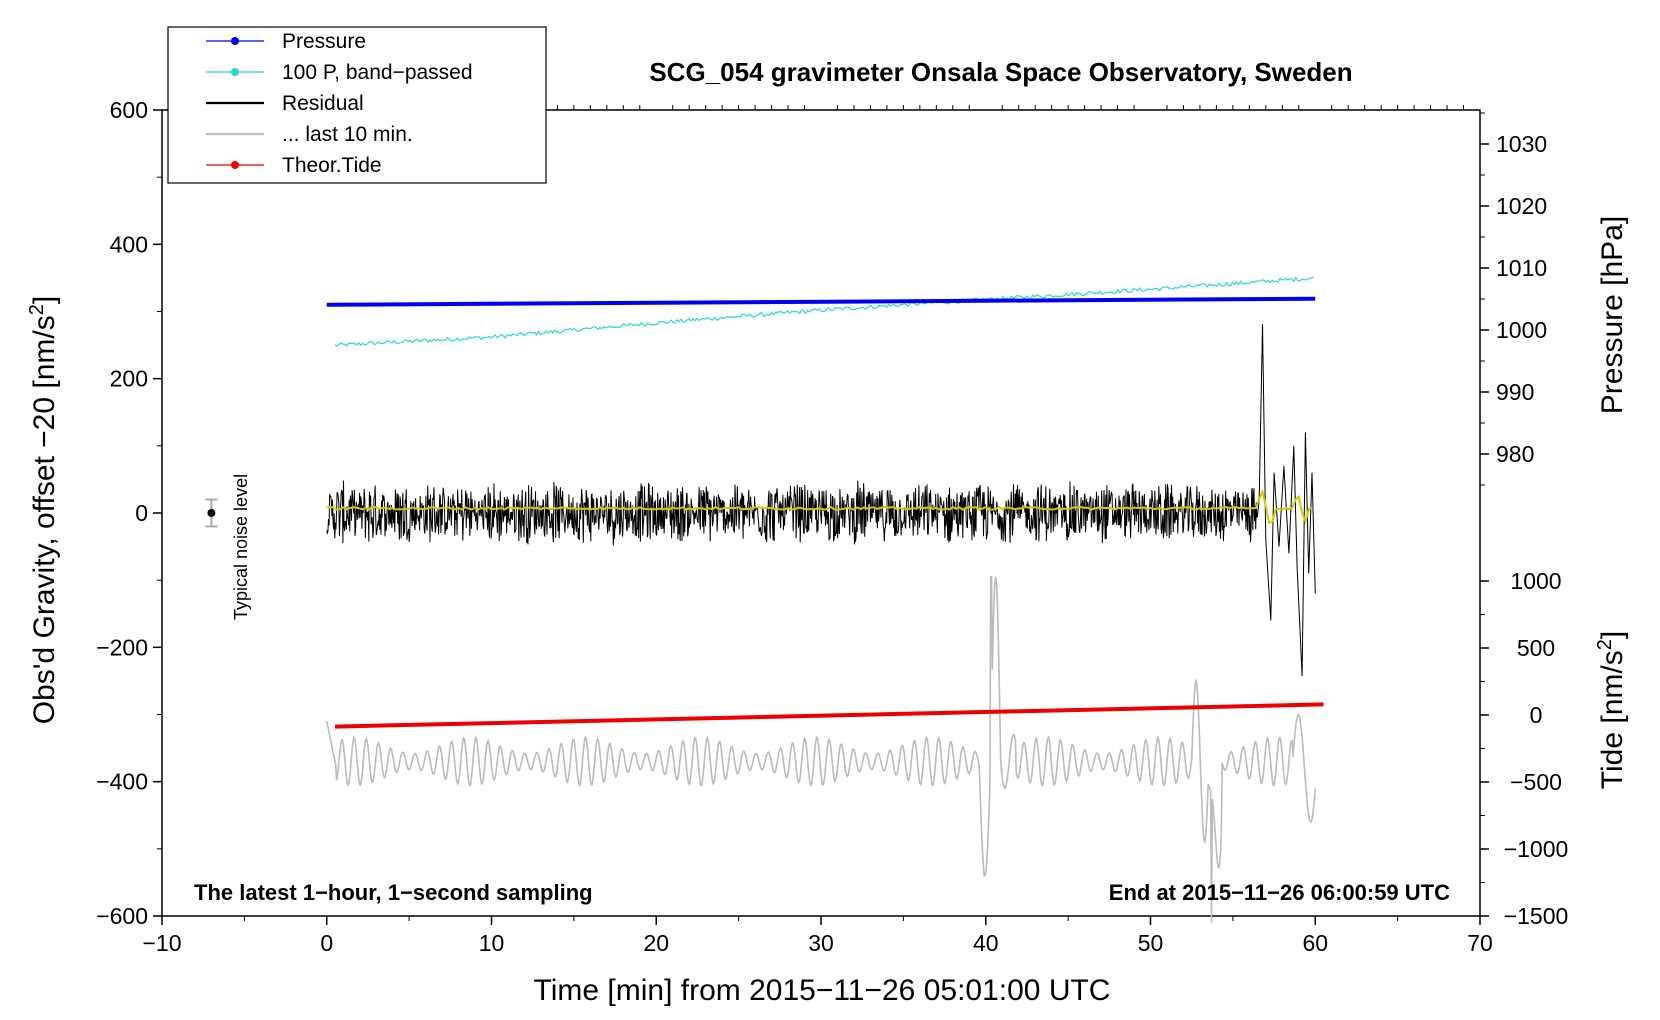 This screenshot has width=1660, height=1020. What do you see at coordinates (821, 301) in the screenshot?
I see `series-pressure` at bounding box center [821, 301].